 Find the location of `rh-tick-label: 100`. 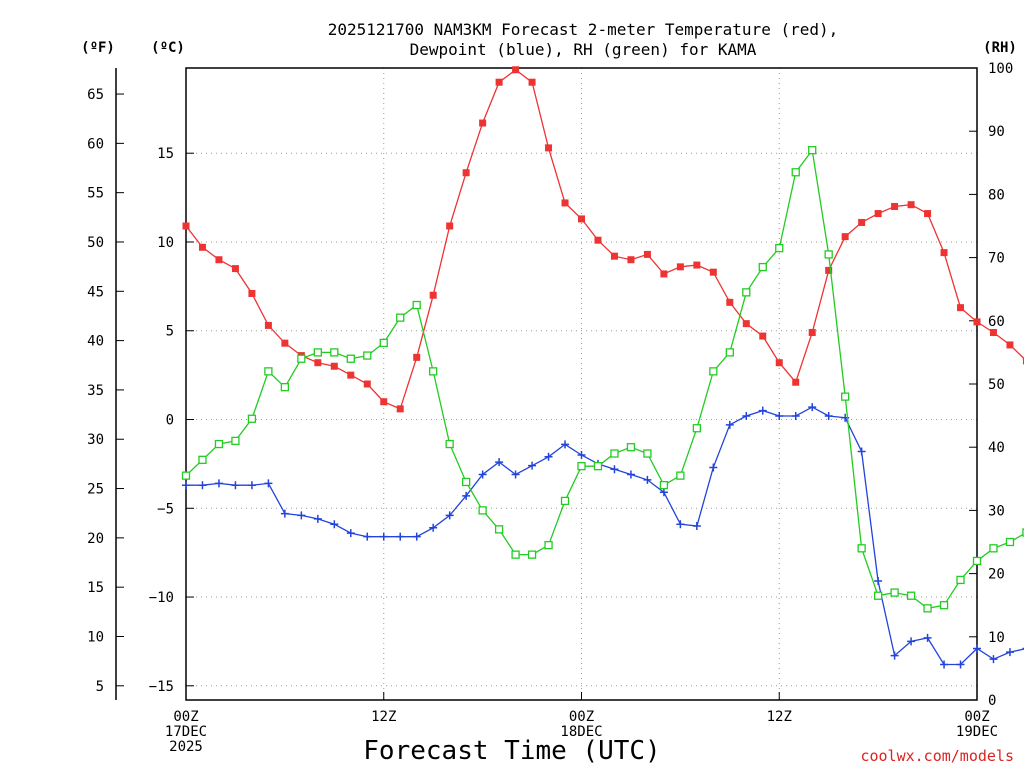

rh-tick-label: 100 is located at coordinates (1000, 69).